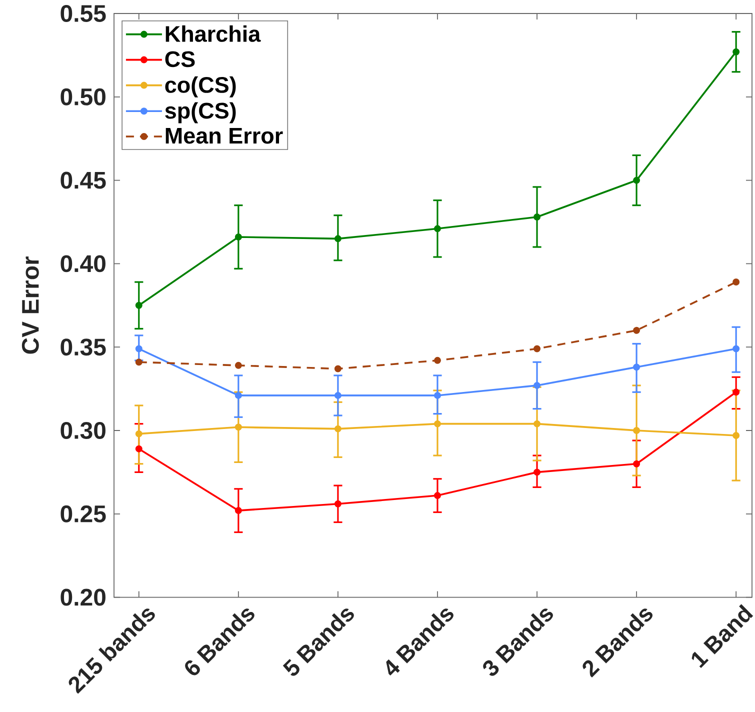  Describe the element at coordinates (213, 33) in the screenshot. I see `legend-label: Kharchia` at that location.